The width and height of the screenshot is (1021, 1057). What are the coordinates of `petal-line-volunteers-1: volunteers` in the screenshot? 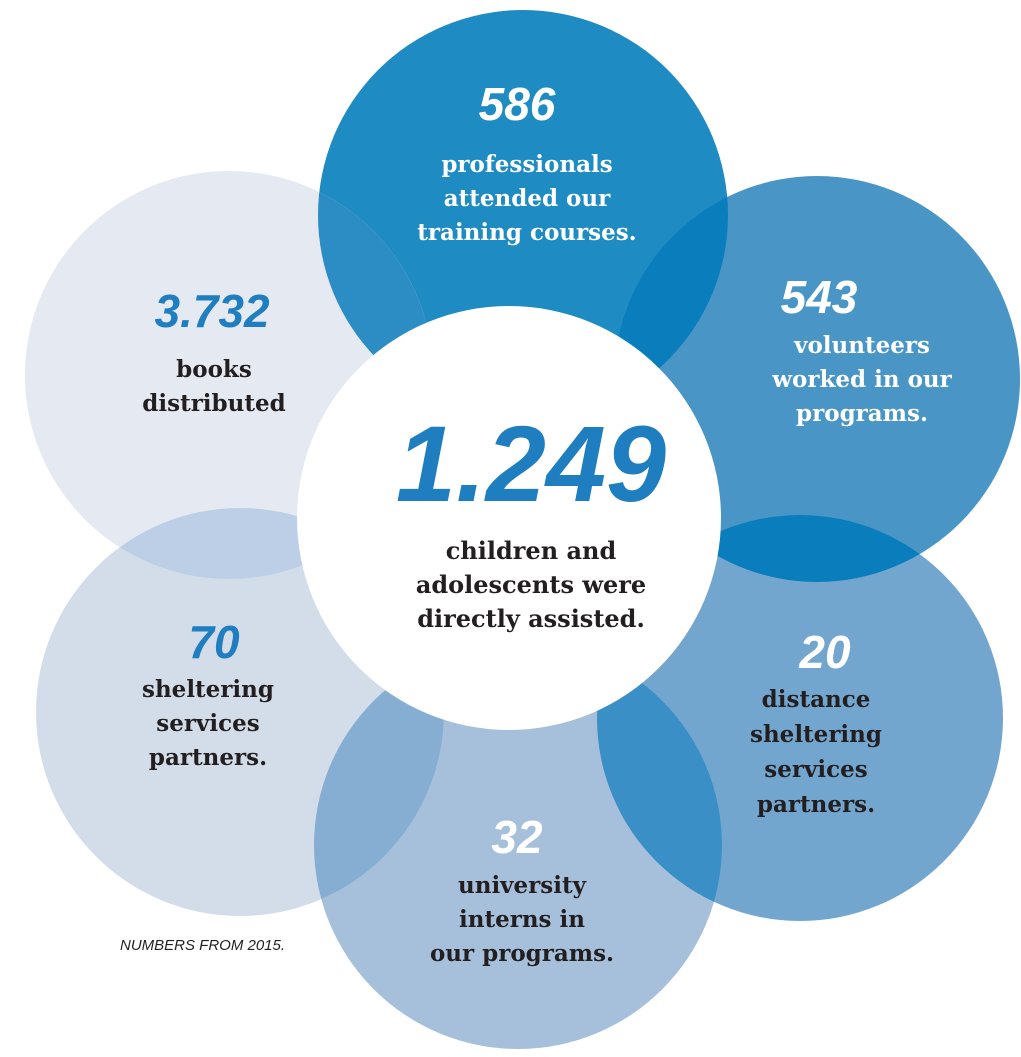 It's located at (861, 345).